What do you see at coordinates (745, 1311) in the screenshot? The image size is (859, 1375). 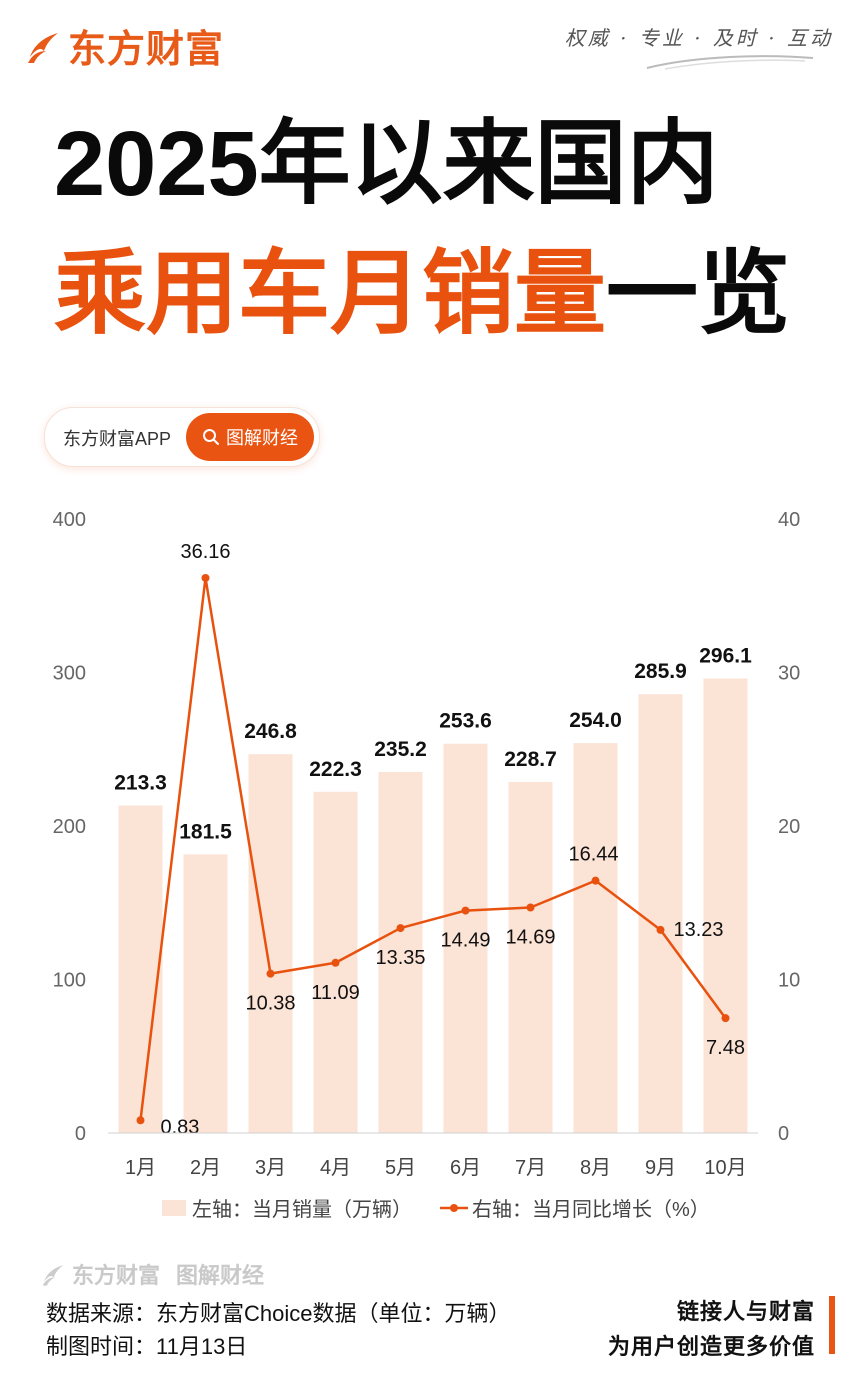 I see `tagline-1: 链接人与财富` at bounding box center [745, 1311].